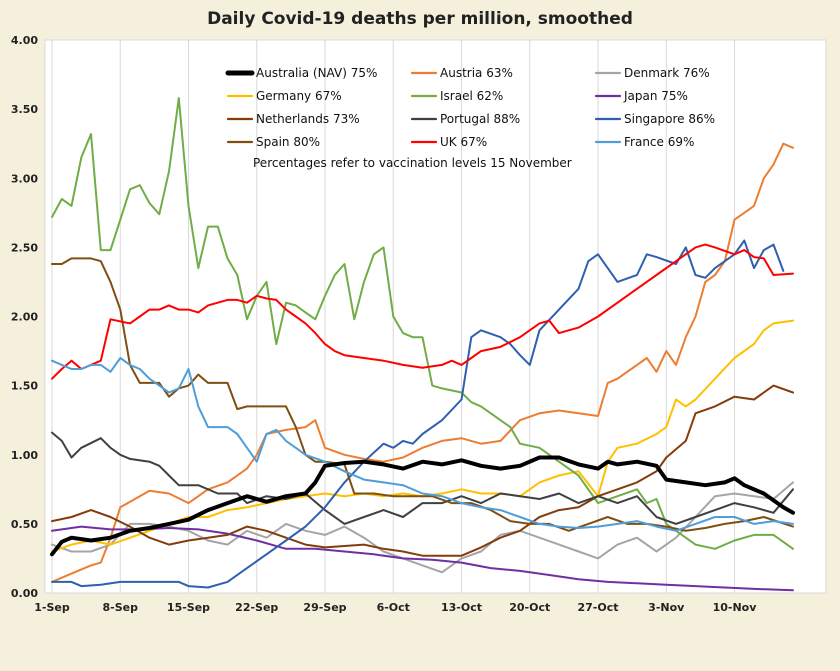  What do you see at coordinates (24, 524) in the screenshot?
I see `y-tick-label: 0.50` at bounding box center [24, 524].